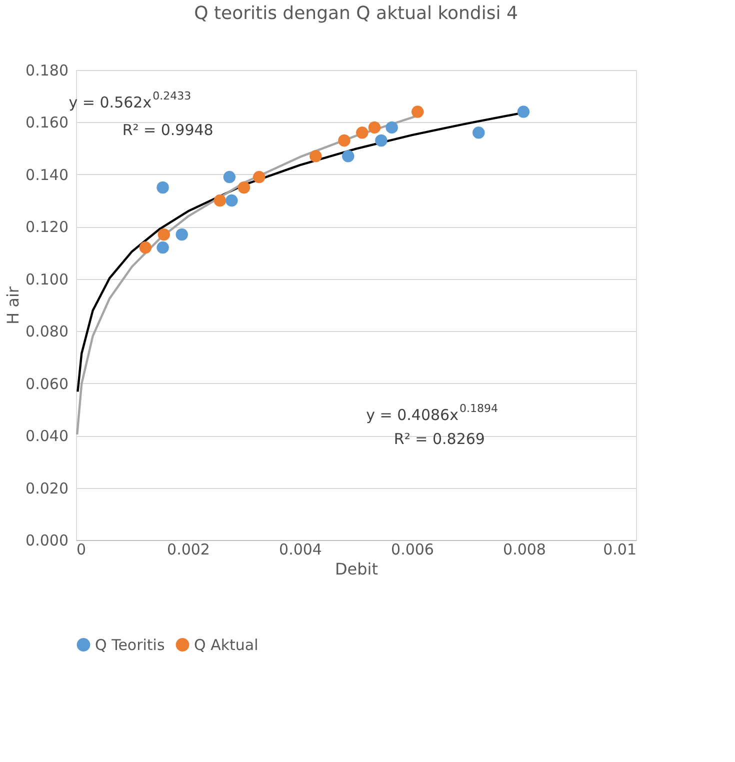  I want to click on y-axis-title: H air, so click(13, 305).